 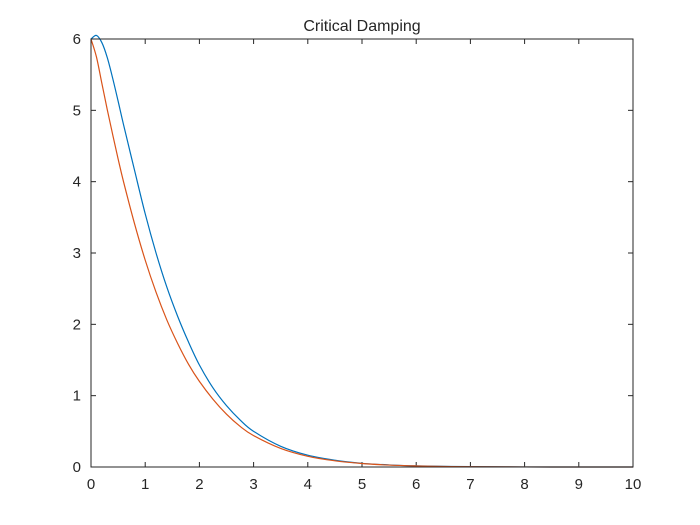 What do you see at coordinates (77, 182) in the screenshot?
I see `y-tick-label: 4` at bounding box center [77, 182].